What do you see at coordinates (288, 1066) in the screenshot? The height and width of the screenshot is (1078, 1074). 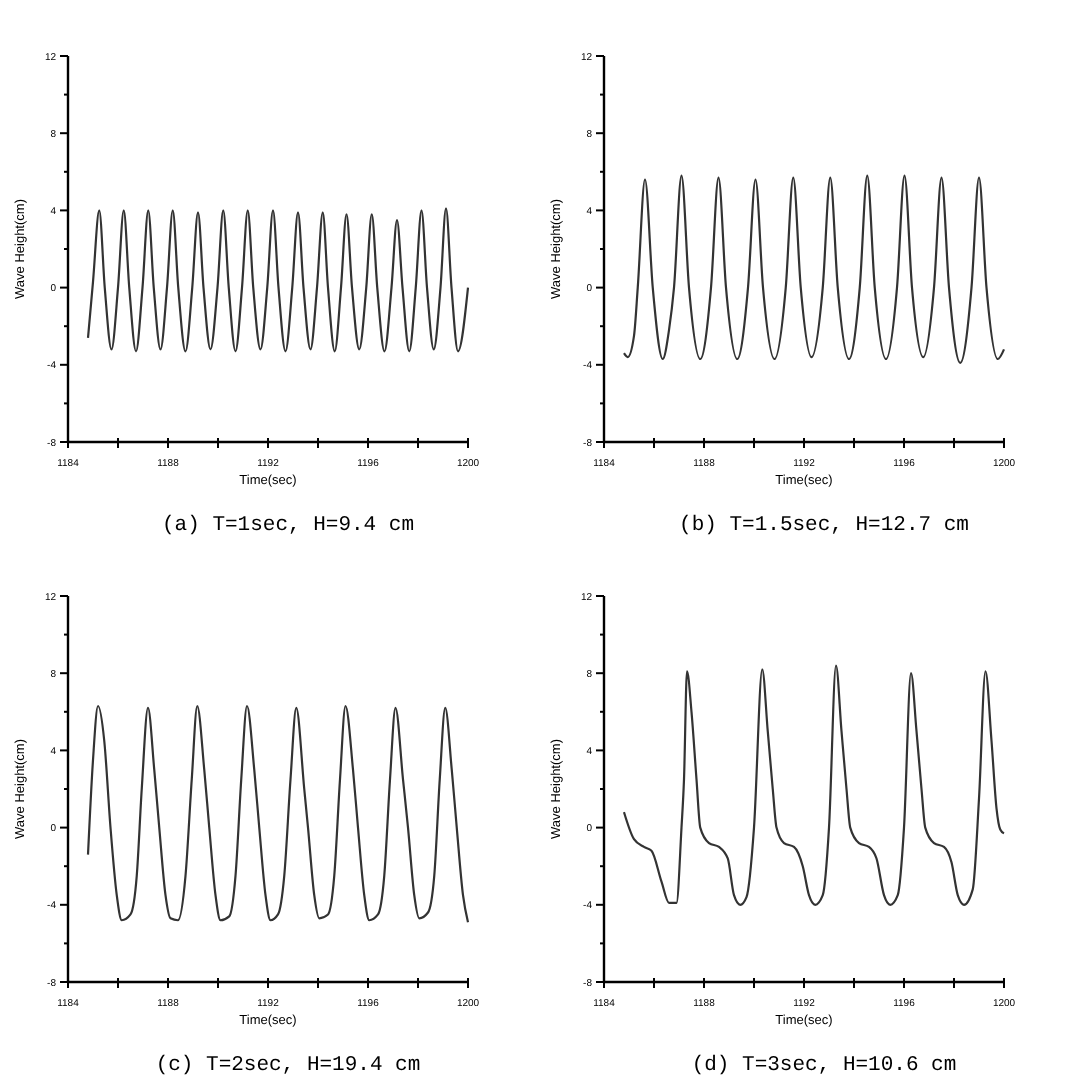 I see `text: (c) T=2sec, H=19.4 cm` at bounding box center [288, 1066].